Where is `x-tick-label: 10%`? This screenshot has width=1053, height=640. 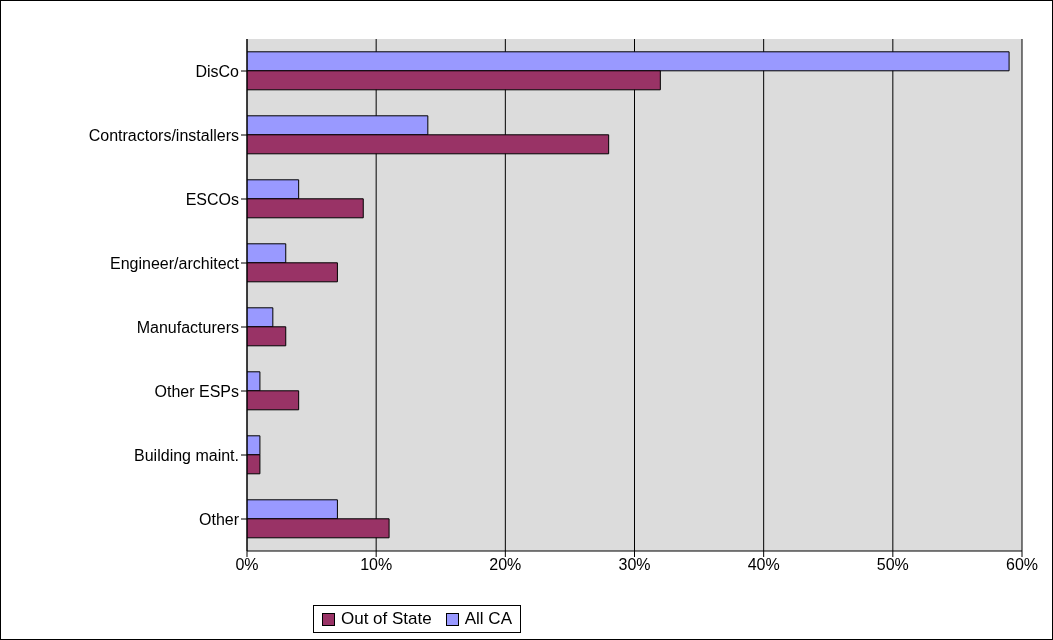
x-tick-label: 10% is located at coordinates (376, 565).